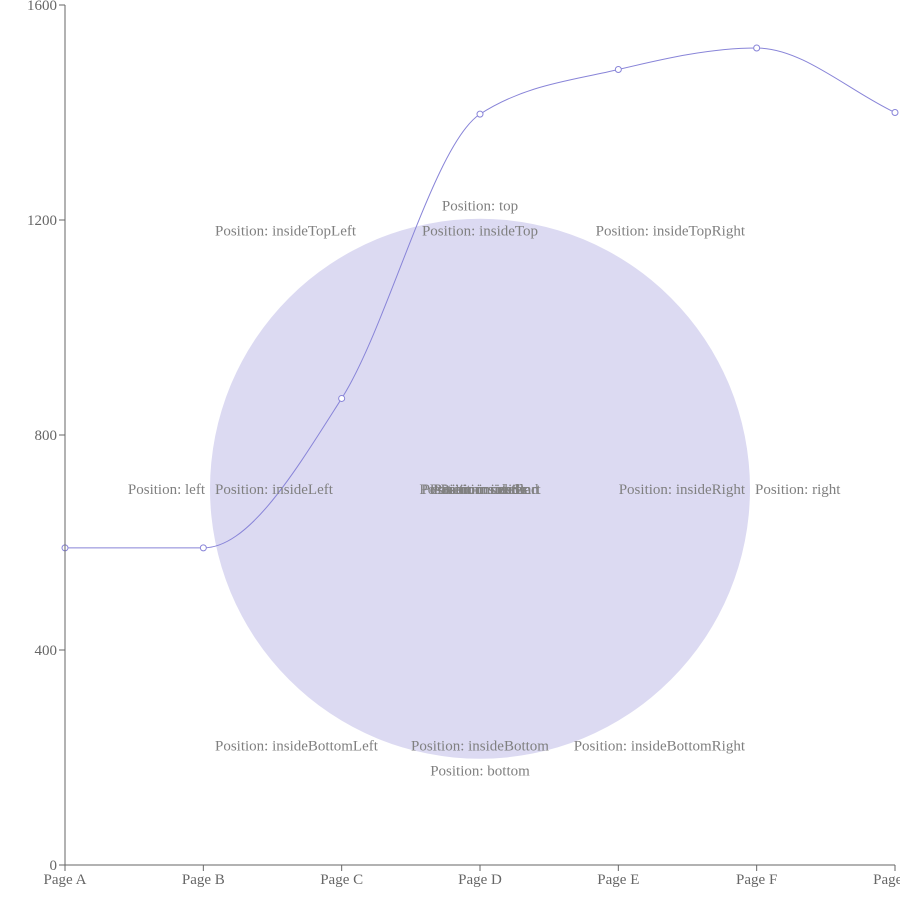  Describe the element at coordinates (480, 771) in the screenshot. I see `label-bottom: Position: bottom` at that location.